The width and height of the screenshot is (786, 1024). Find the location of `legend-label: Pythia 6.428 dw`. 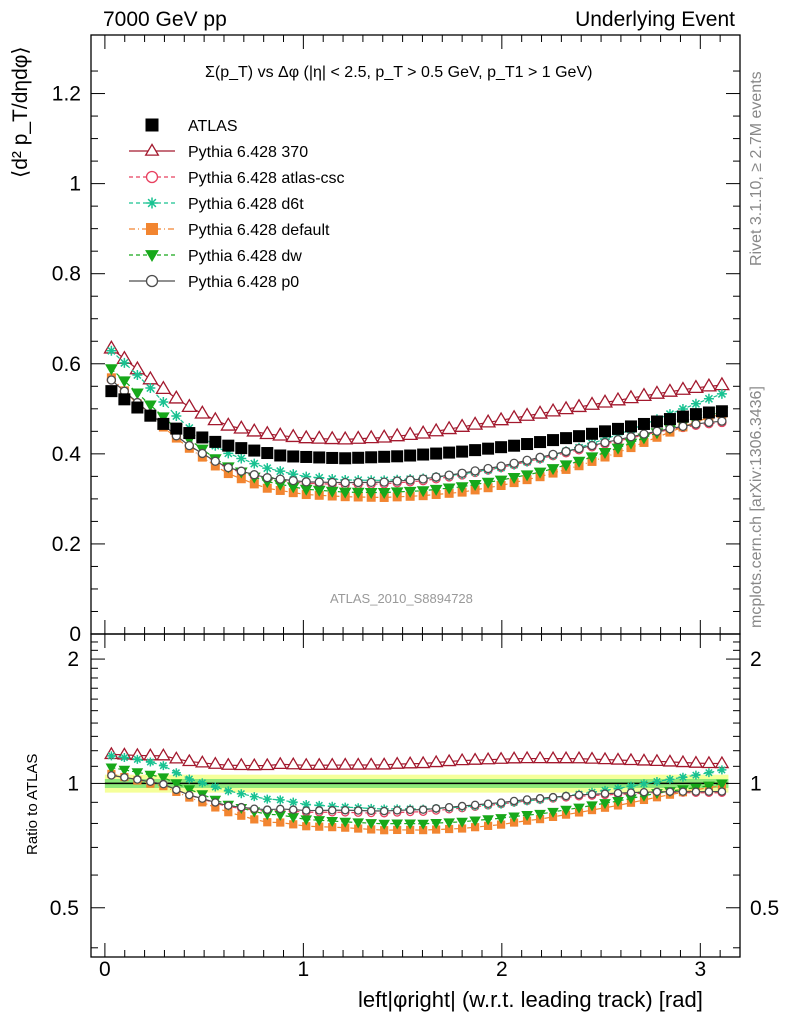

legend-label: Pythia 6.428 dw is located at coordinates (245, 256).